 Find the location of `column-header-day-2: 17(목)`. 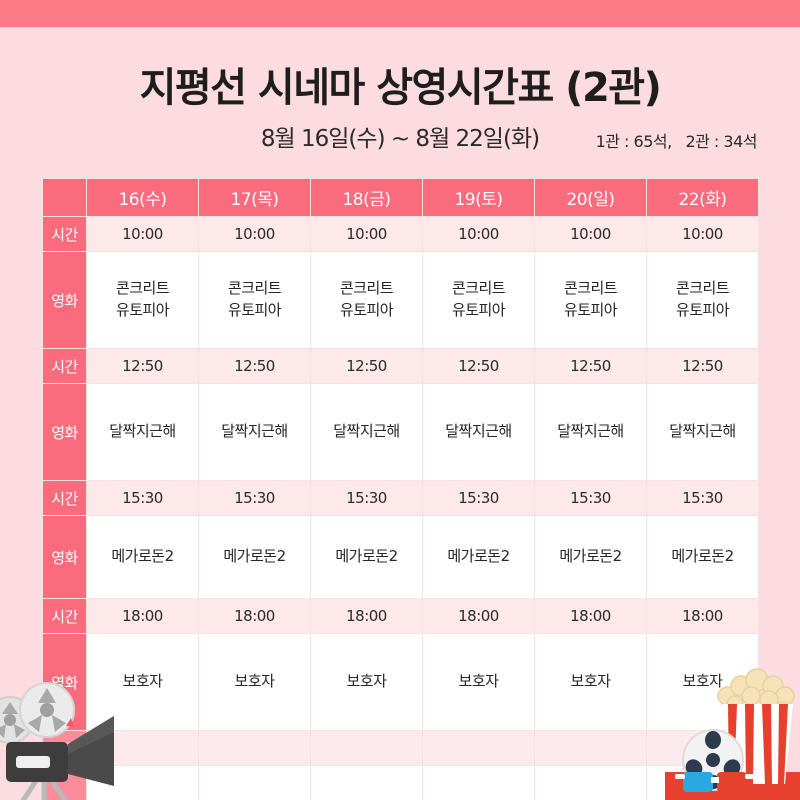

column-header-day-2: 17(목) is located at coordinates (254, 197).